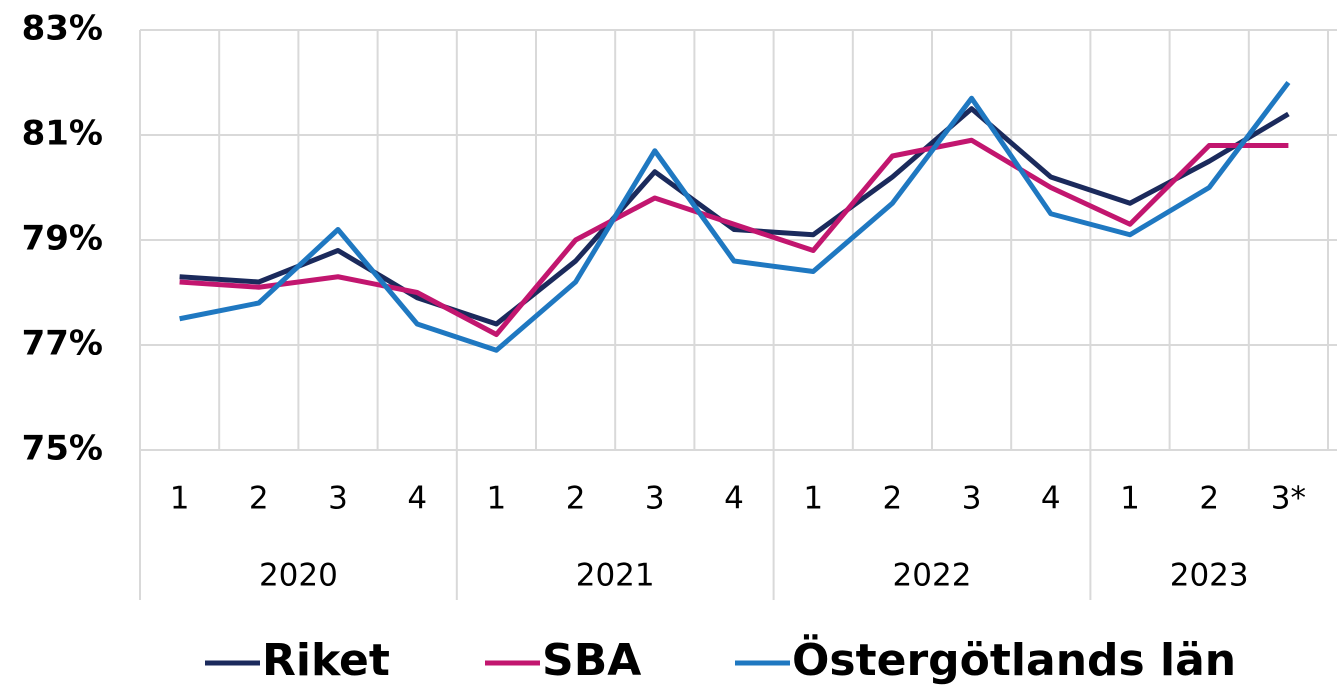 This screenshot has height=687, width=1337. I want to click on x-group-label: 2022, so click(932, 576).